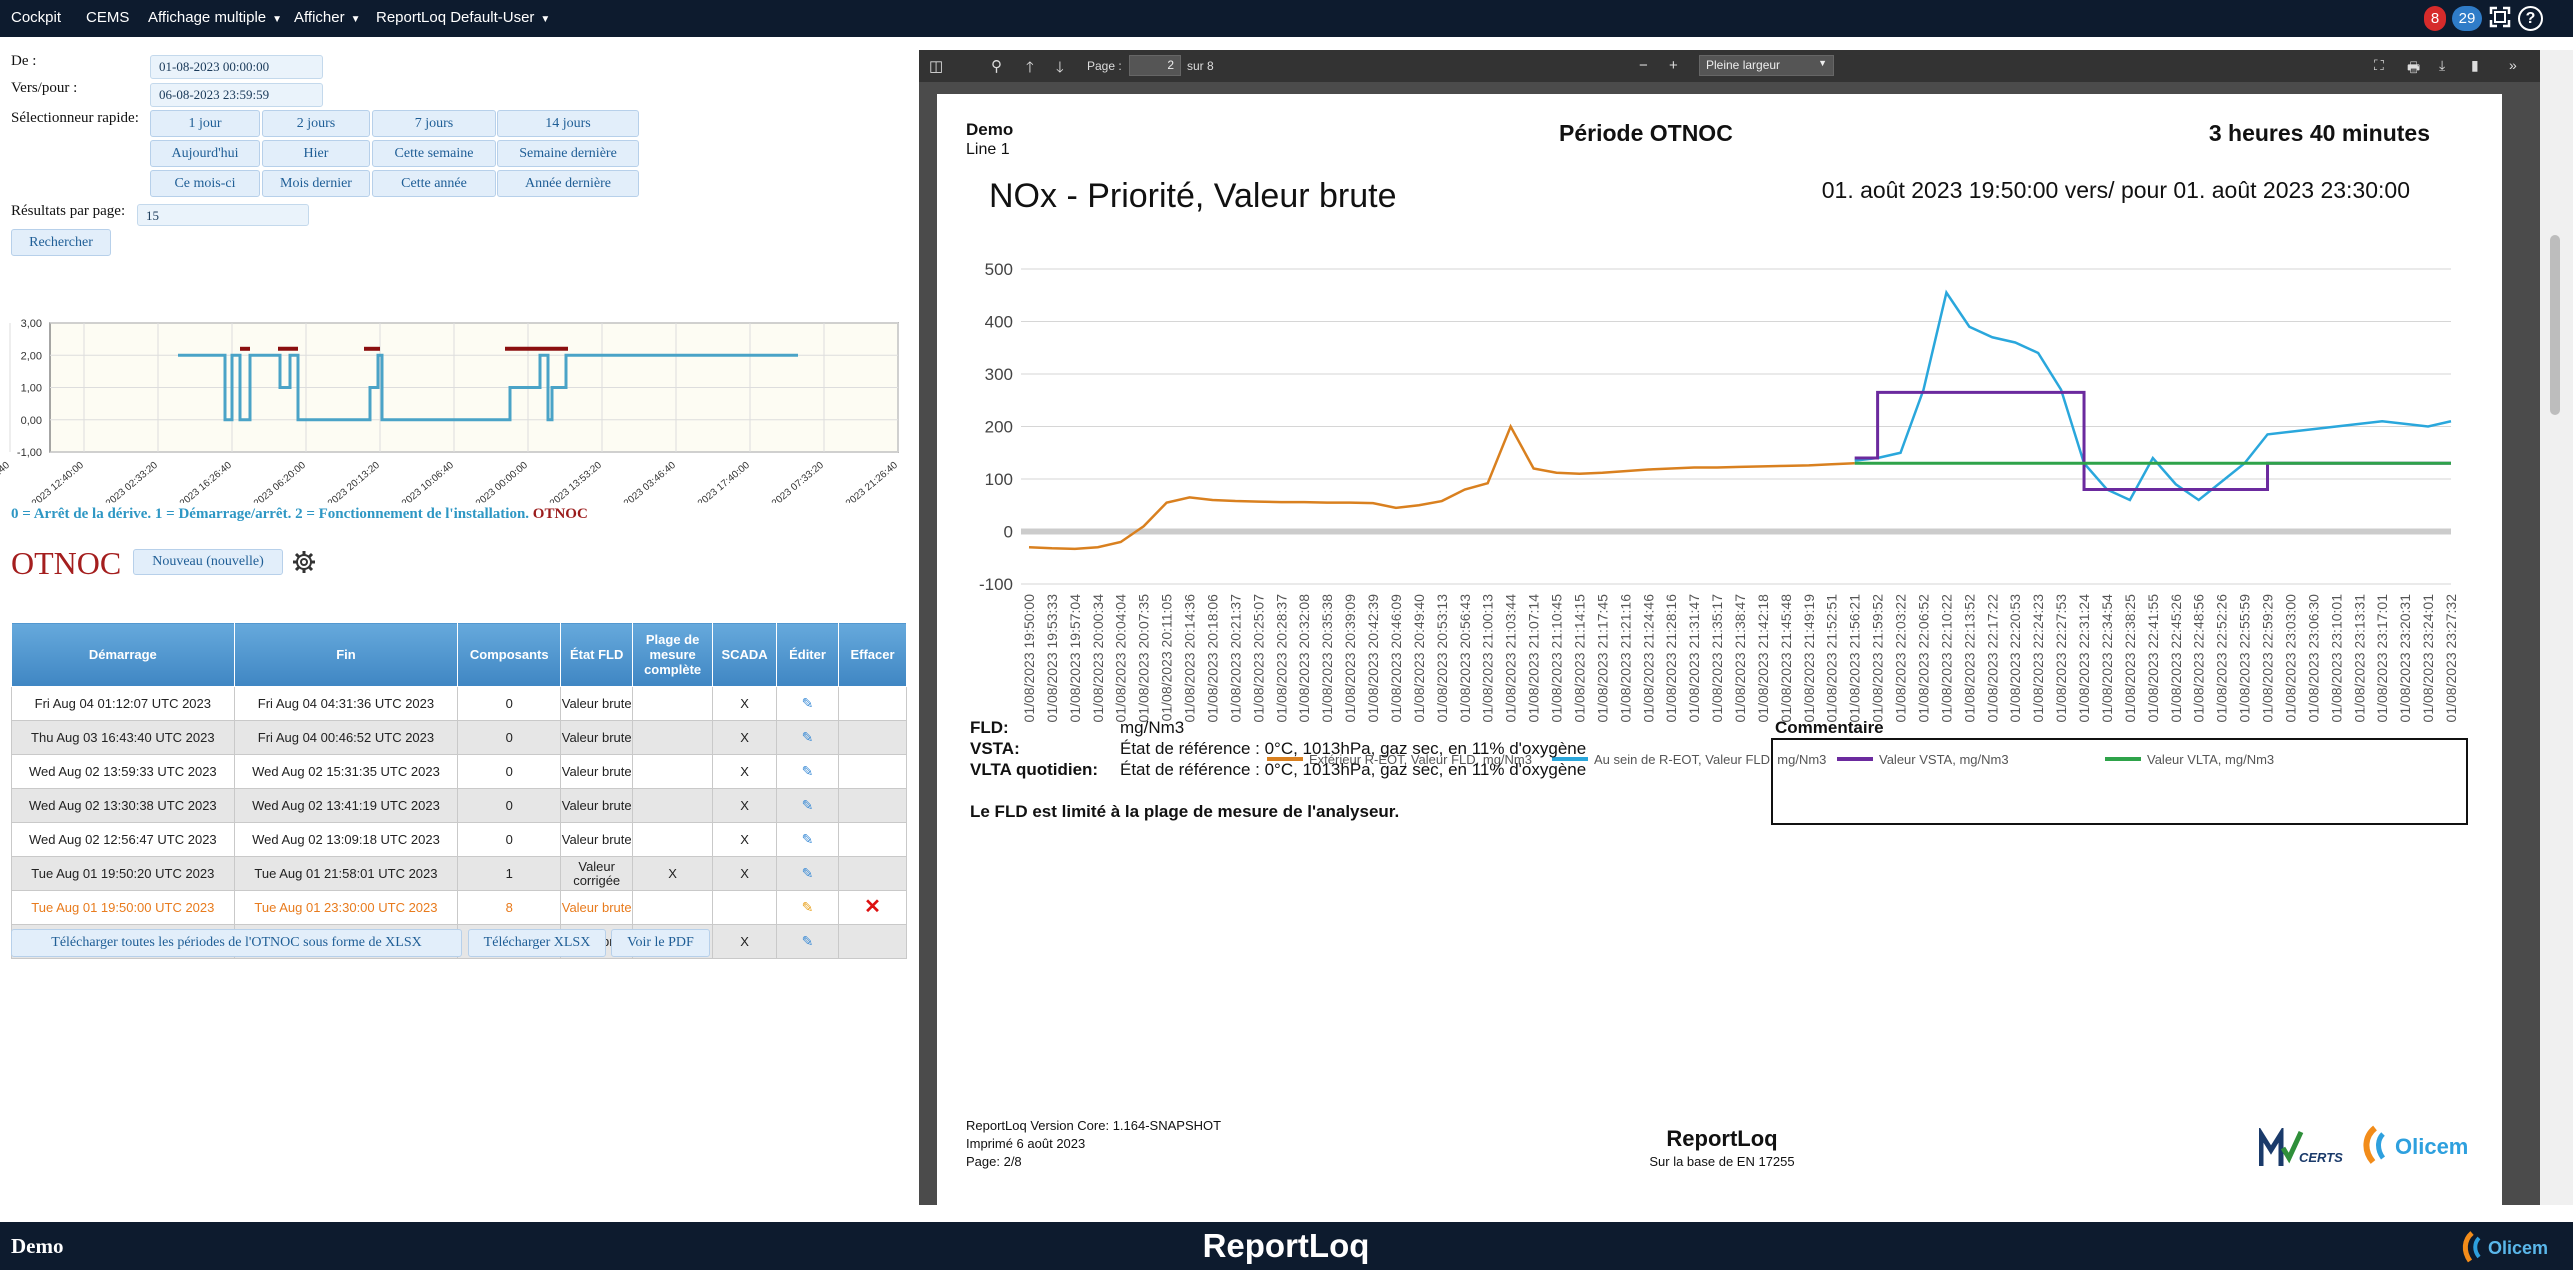  Describe the element at coordinates (1710, 759) in the screenshot. I see `legend-label: Au sein de R-EOT, Valeur FLD, mg/Nm3` at that location.